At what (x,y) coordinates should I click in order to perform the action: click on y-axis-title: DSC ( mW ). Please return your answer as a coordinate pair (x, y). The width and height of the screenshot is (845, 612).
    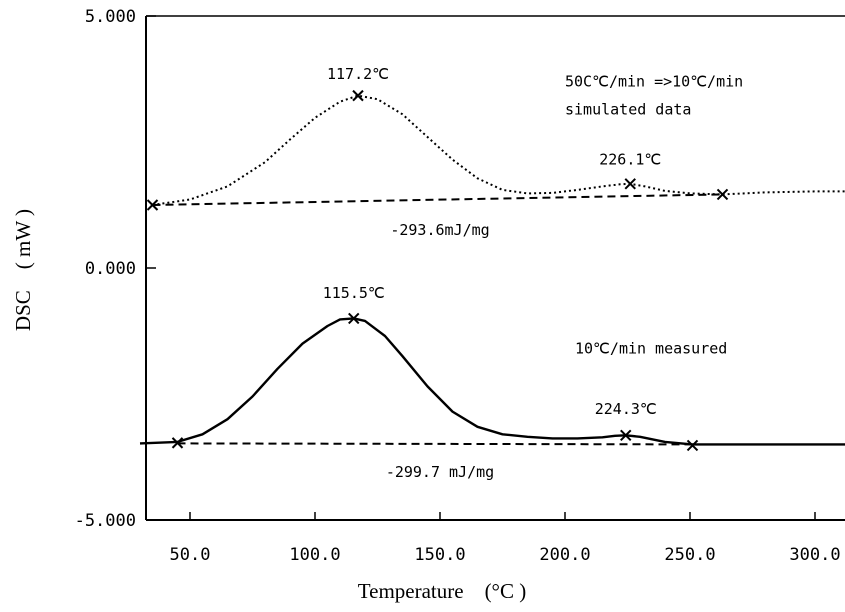
    Looking at the image, I should click on (23, 270).